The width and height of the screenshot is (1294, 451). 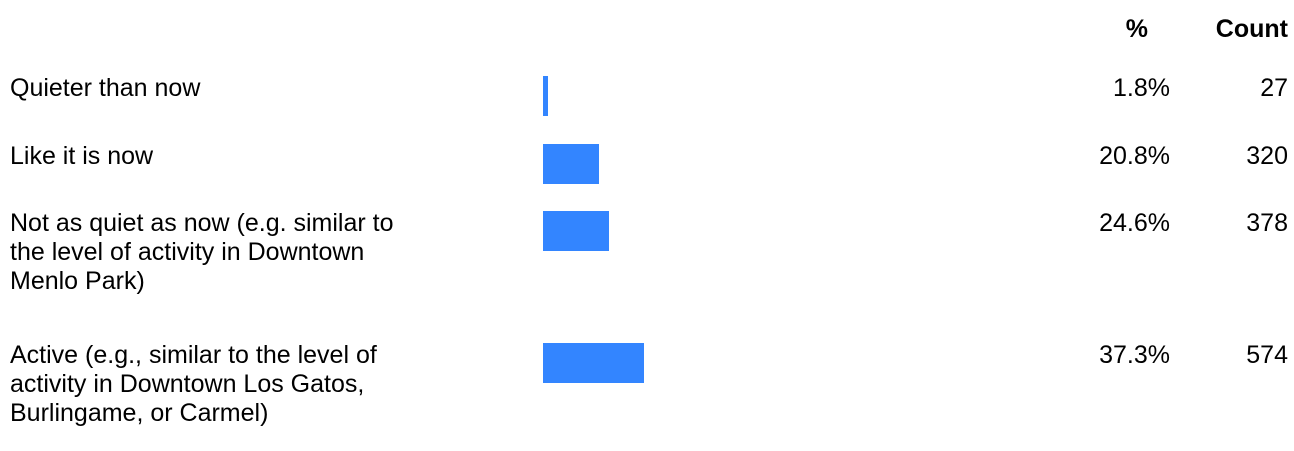 What do you see at coordinates (1141, 88) in the screenshot?
I see `percent-value: 1.8%` at bounding box center [1141, 88].